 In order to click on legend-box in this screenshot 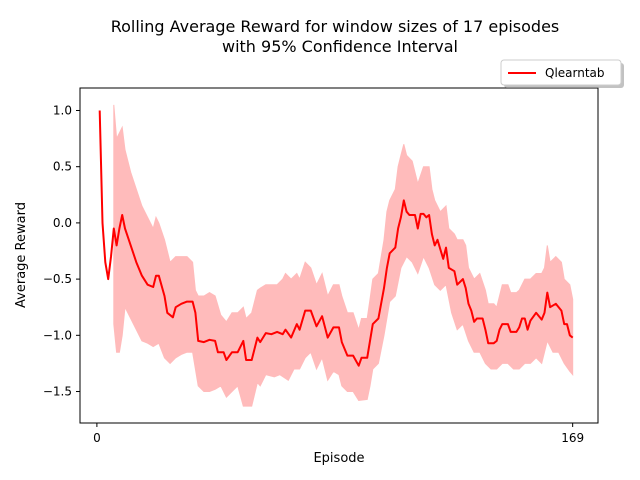, I will do `click(561, 72)`.